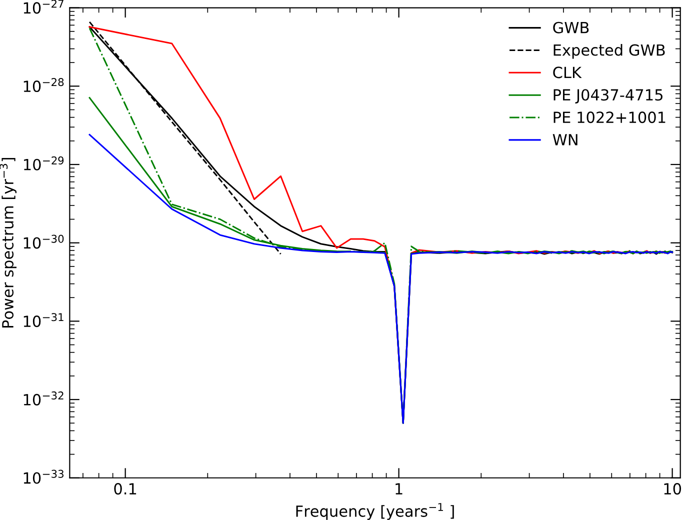  What do you see at coordinates (44, 85) in the screenshot?
I see `y-tick-label: 10$^{−28}$` at bounding box center [44, 85].